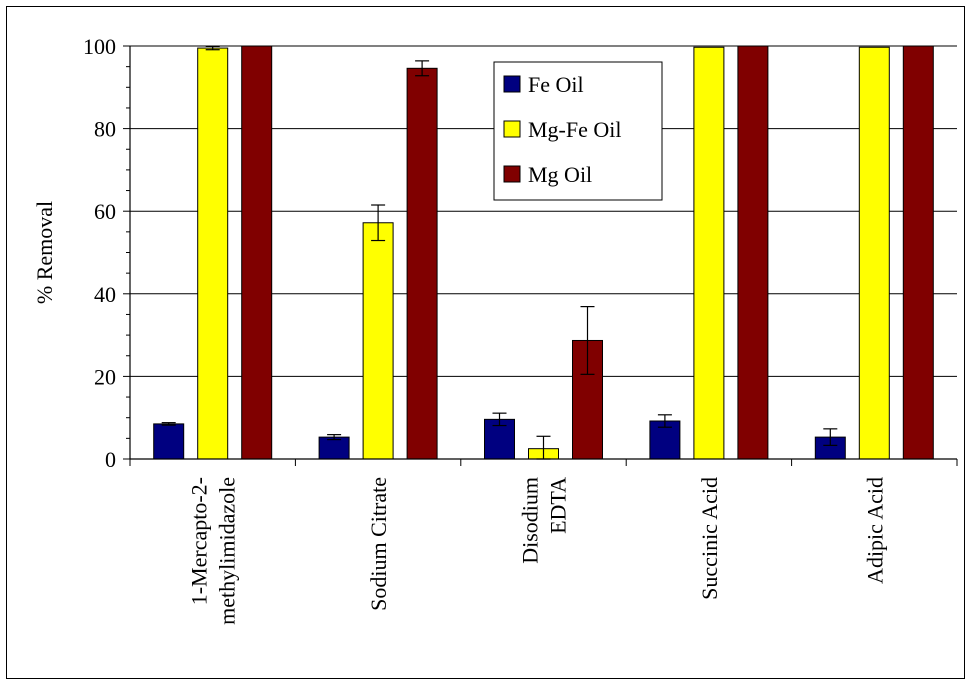  What do you see at coordinates (575, 129) in the screenshot?
I see `legend-label: Mg-Fe Oil` at bounding box center [575, 129].